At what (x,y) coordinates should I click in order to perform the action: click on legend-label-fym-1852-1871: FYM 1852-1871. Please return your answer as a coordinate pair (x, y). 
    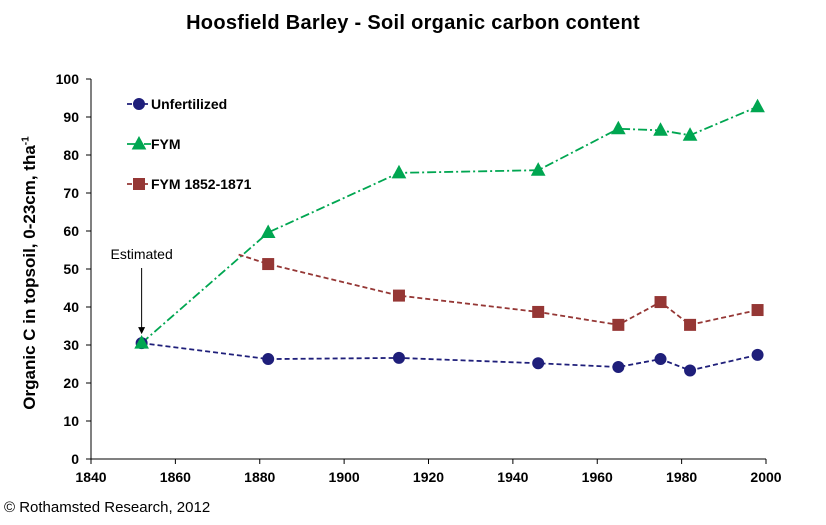
    Looking at the image, I should click on (201, 184).